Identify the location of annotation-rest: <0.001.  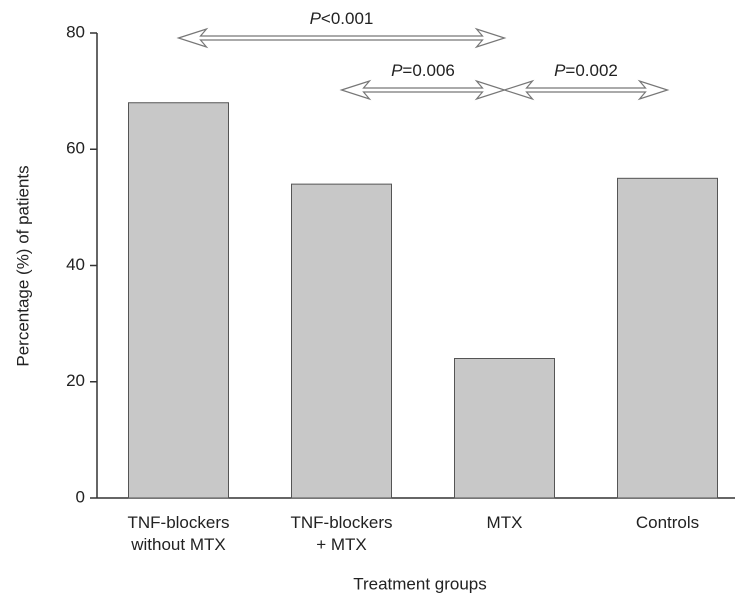
(347, 18).